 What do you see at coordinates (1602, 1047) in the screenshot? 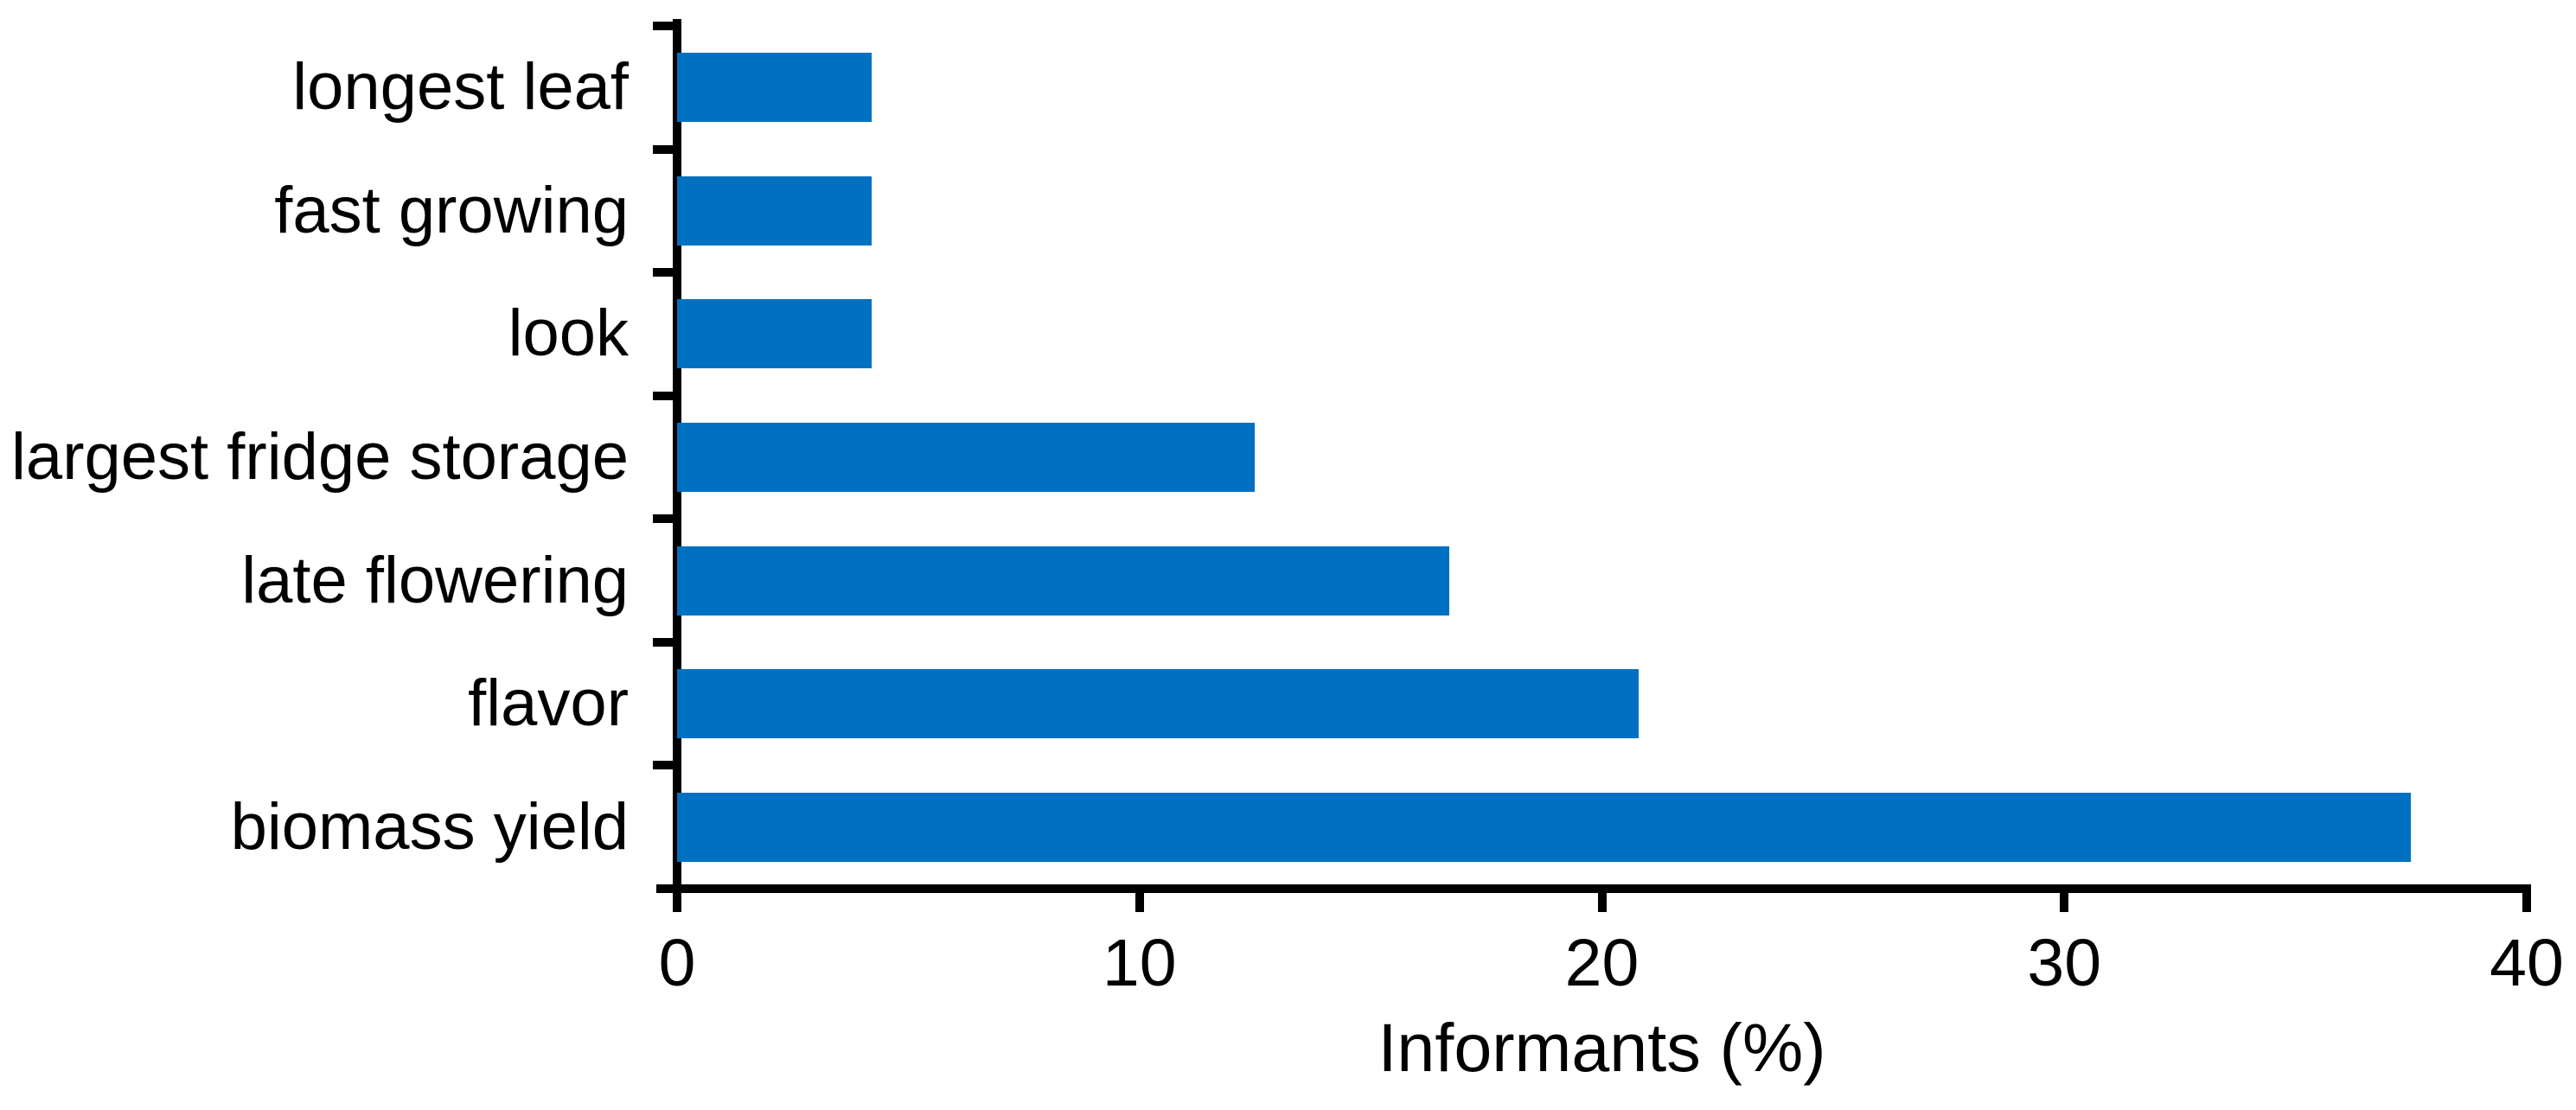
I see `x-axis-title: Informants (%)` at bounding box center [1602, 1047].